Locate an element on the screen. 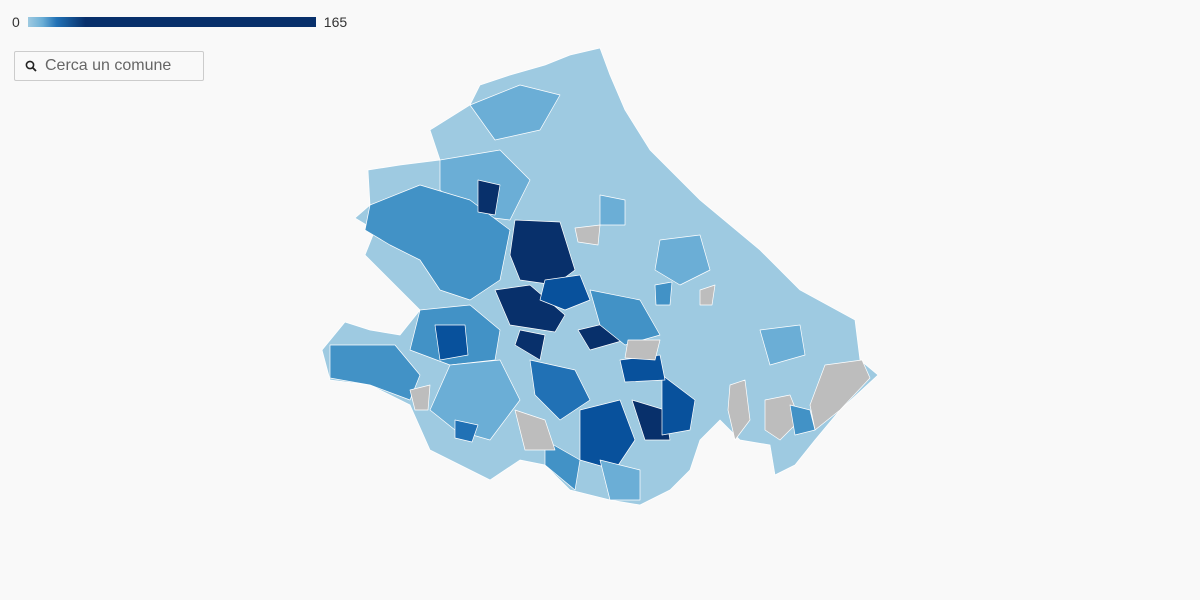  search-box: Cerca un comune is located at coordinates (109, 66).